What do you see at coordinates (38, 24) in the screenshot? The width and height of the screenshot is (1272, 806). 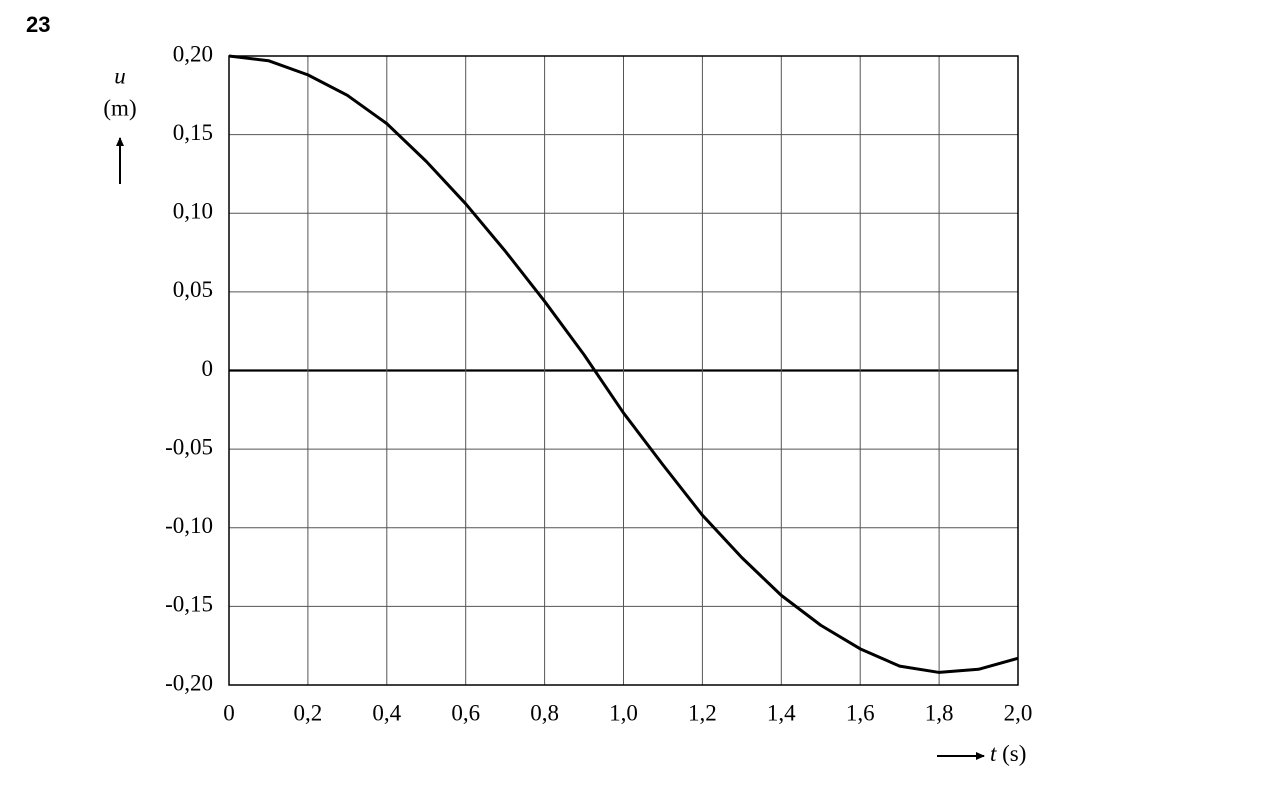 I see `question-number: 23` at bounding box center [38, 24].